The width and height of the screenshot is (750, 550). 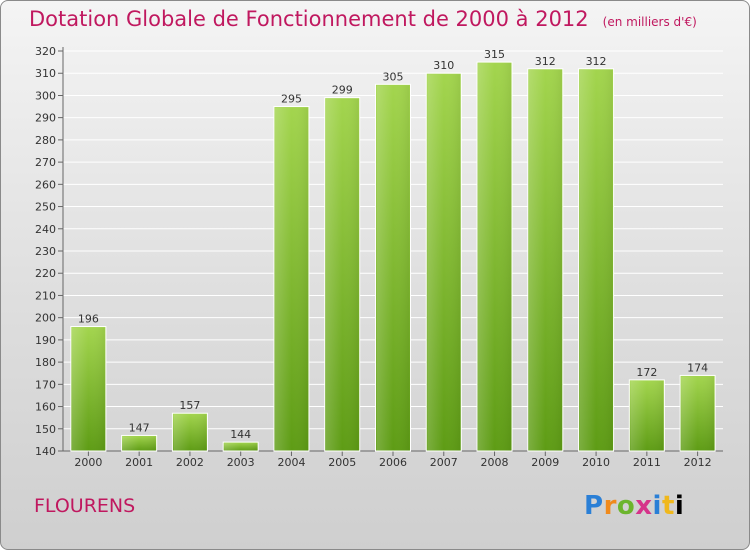 What do you see at coordinates (494, 54) in the screenshot?
I see `value-label: 315` at bounding box center [494, 54].